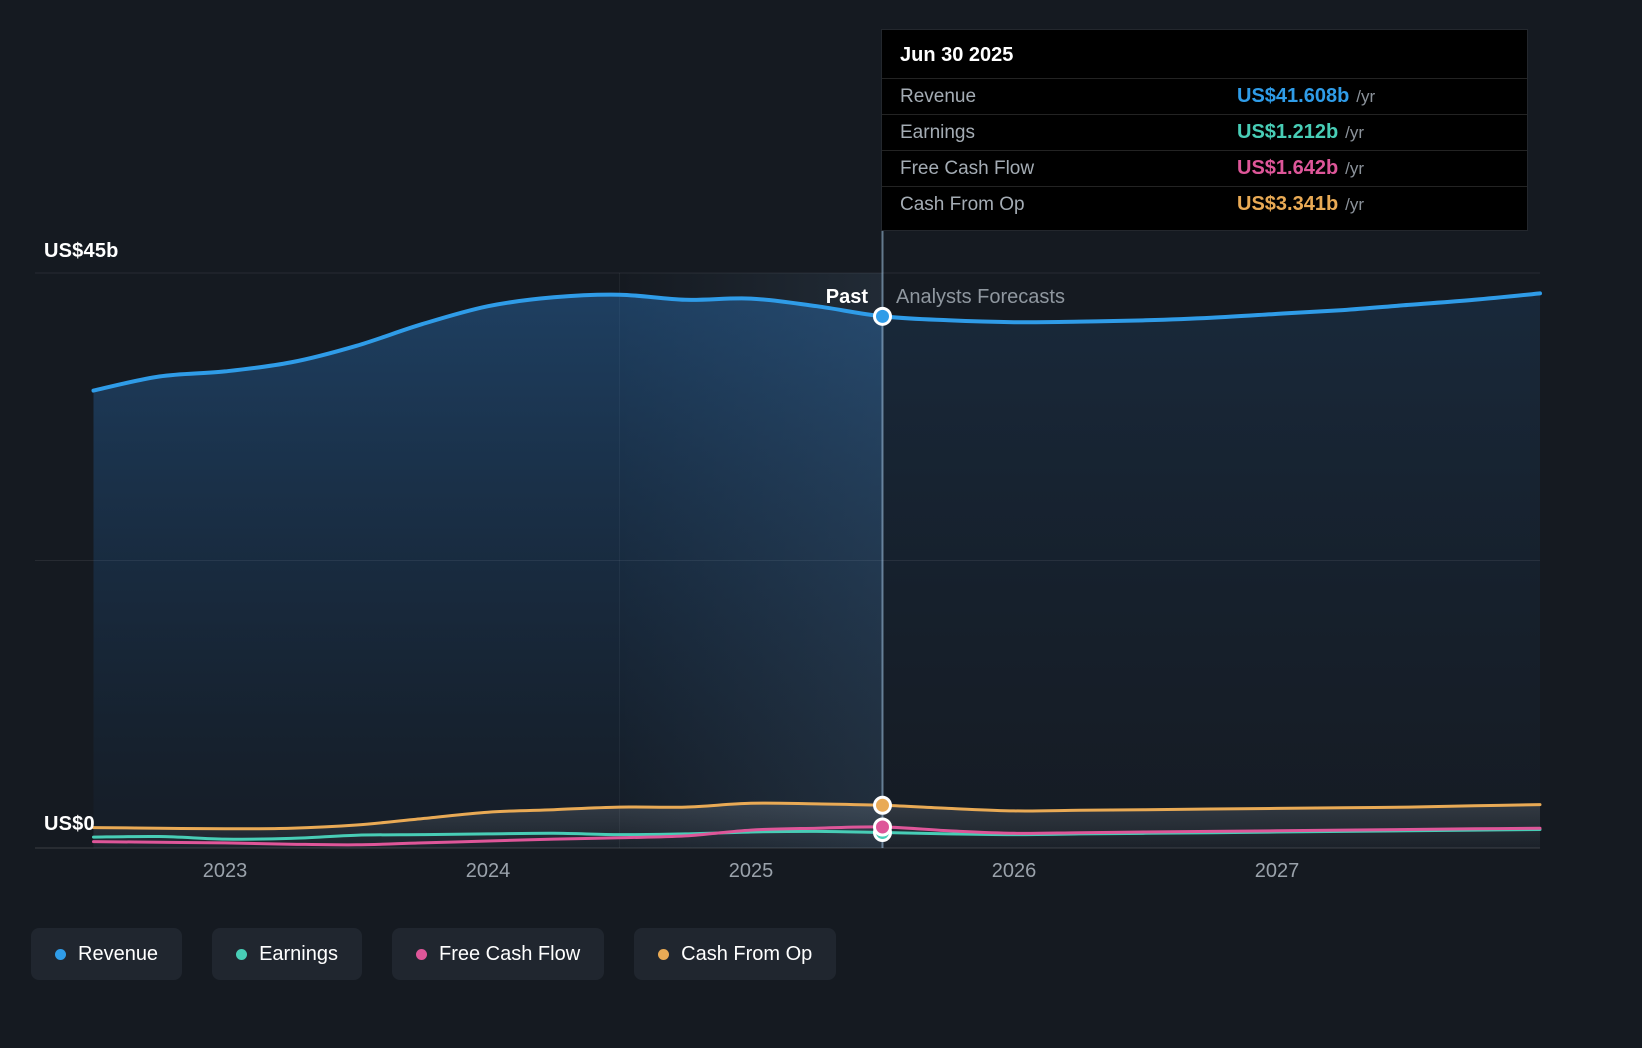 This screenshot has width=1642, height=1048. I want to click on legend-item-earnings: Earnings, so click(287, 954).